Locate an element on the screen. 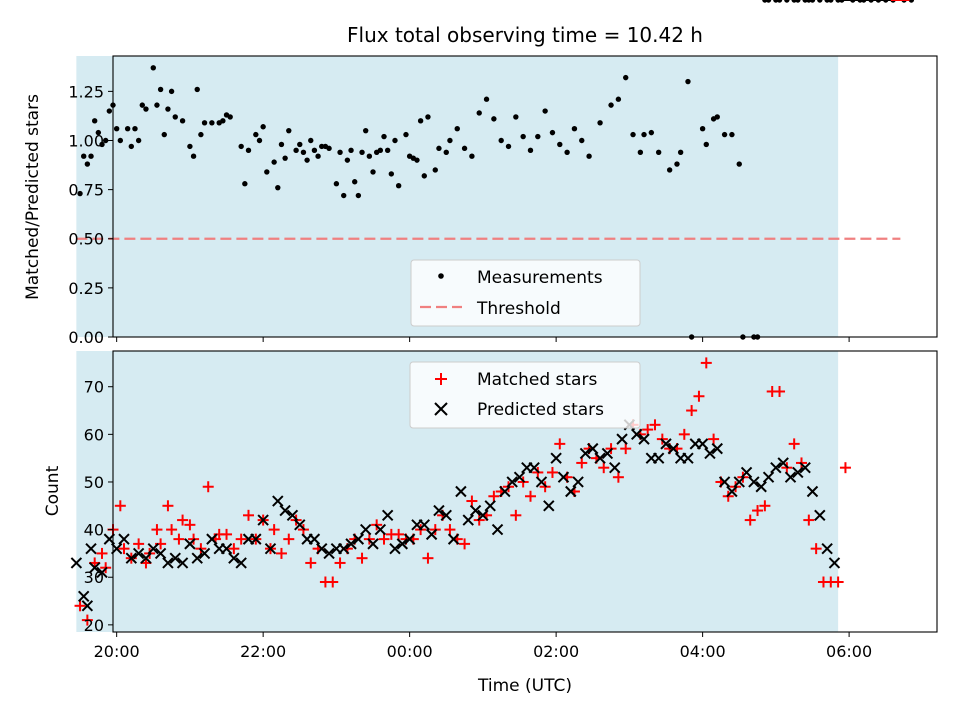 Image resolution: width=960 pixels, height=720 pixels. bottom-legend-box is located at coordinates (525, 395).